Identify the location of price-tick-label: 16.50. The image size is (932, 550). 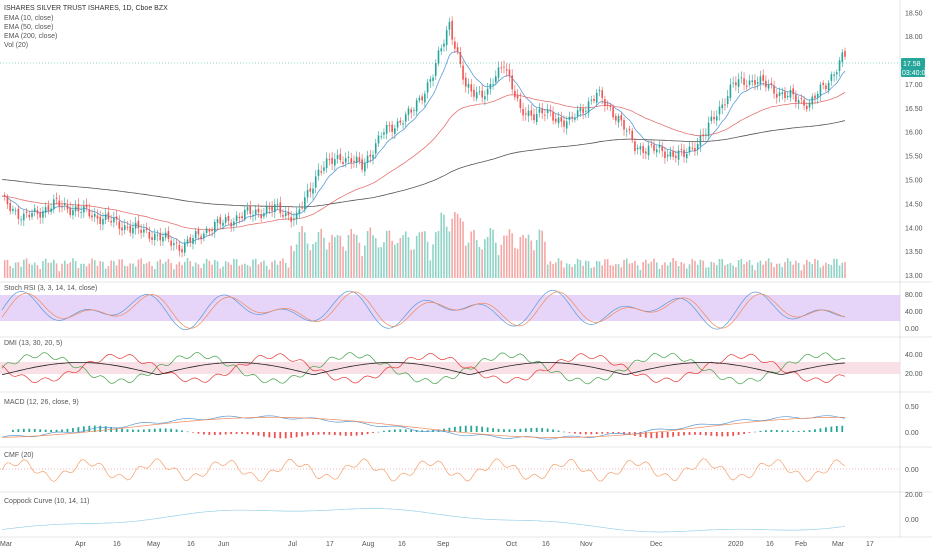
(914, 109).